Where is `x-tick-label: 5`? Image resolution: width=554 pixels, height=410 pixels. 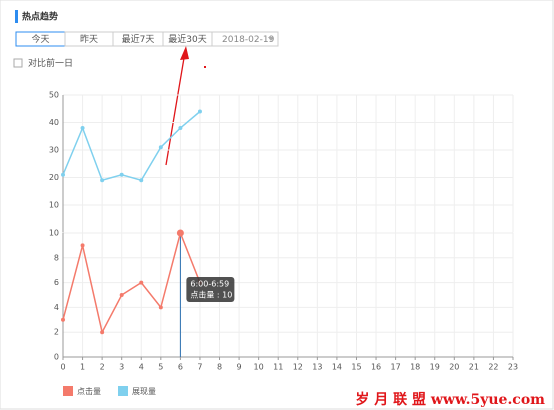 x-tick-label: 5 is located at coordinates (160, 367).